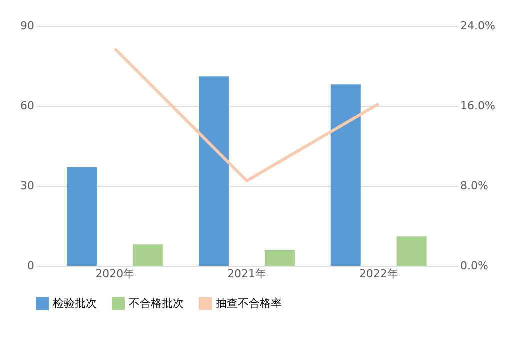  Describe the element at coordinates (478, 26) in the screenshot. I see `y2-tick-label: 24.0%` at that location.